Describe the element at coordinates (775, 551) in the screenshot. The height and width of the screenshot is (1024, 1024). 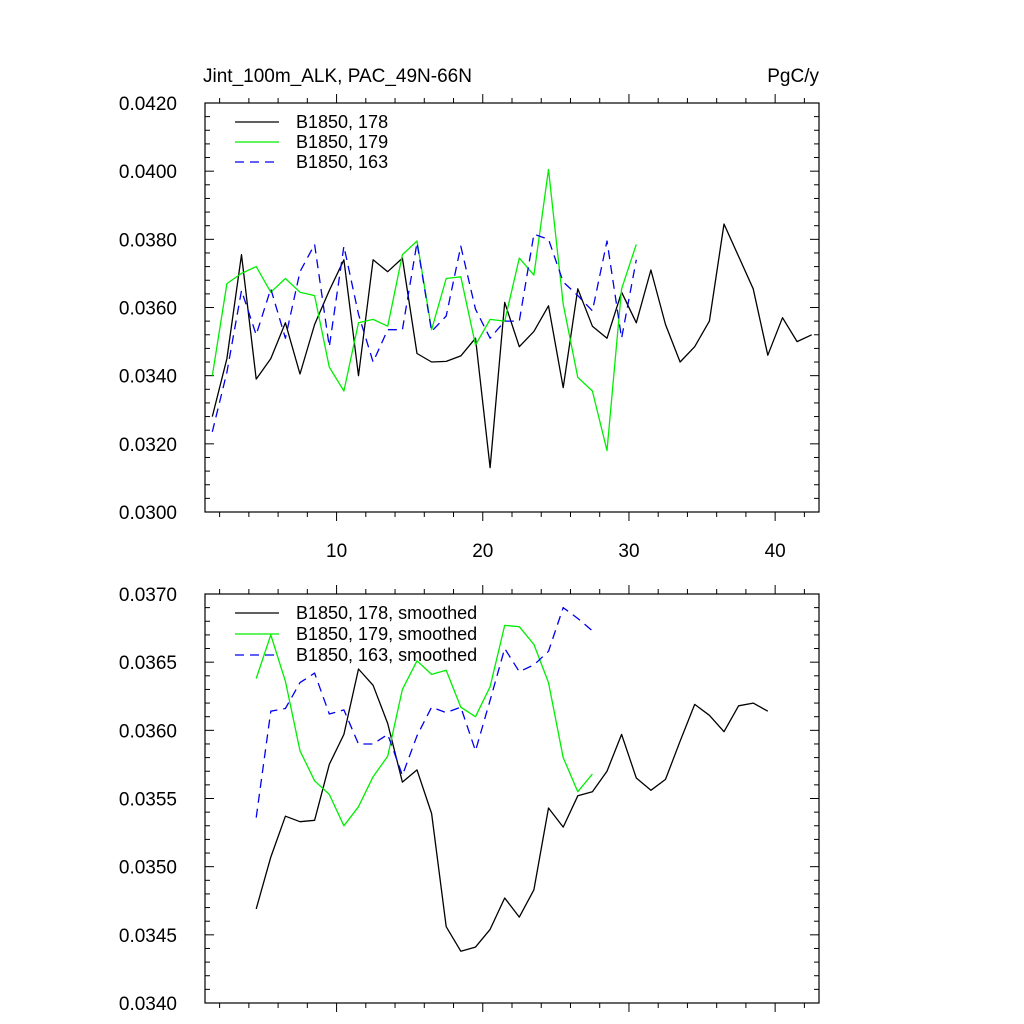
I see `top-x-tick-label: 40` at that location.